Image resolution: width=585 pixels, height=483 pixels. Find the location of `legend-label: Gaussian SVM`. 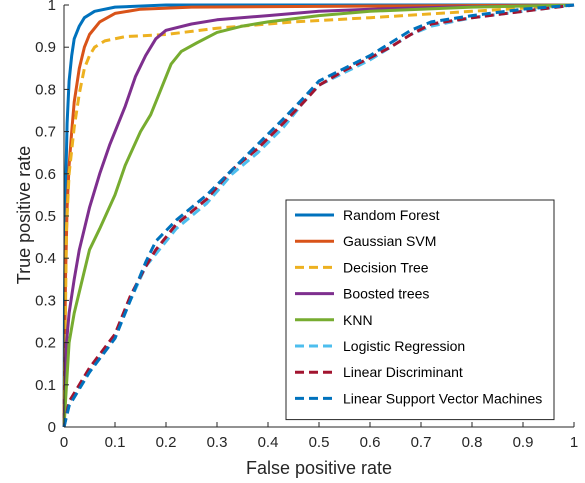

legend-label: Gaussian SVM is located at coordinates (389, 241).